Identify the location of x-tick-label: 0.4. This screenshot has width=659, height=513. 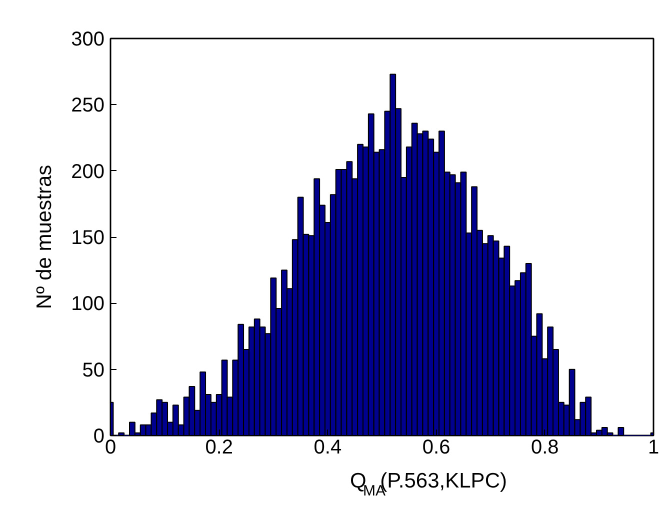
(328, 447).